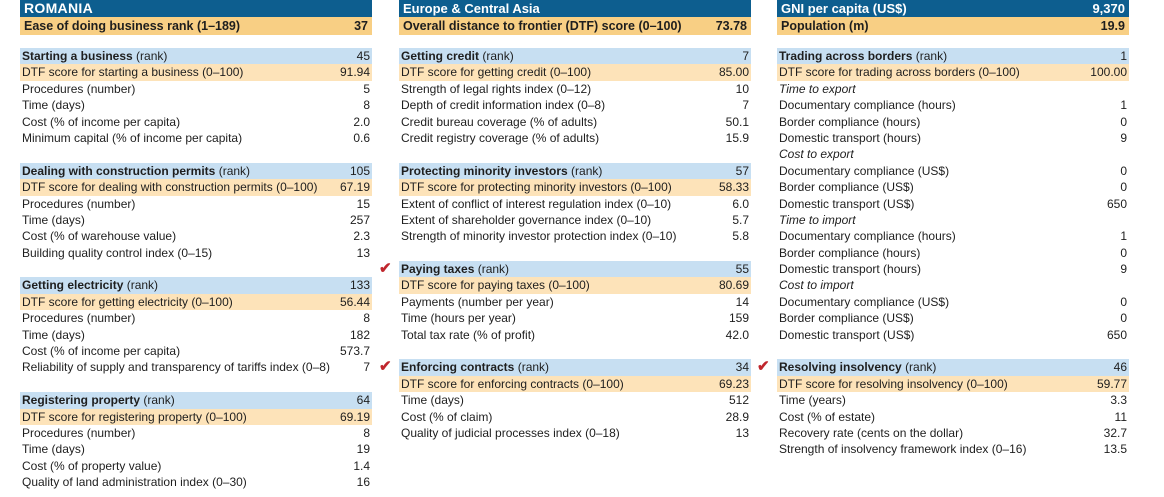 The width and height of the screenshot is (1164, 497). Describe the element at coordinates (1120, 367) in the screenshot. I see `rank-value: 46` at that location.